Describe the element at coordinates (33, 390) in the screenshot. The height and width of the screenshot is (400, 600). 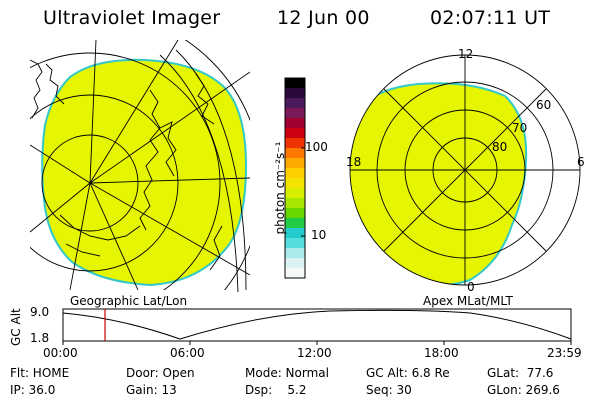
I see `ip-readout: IP: 36.0` at that location.